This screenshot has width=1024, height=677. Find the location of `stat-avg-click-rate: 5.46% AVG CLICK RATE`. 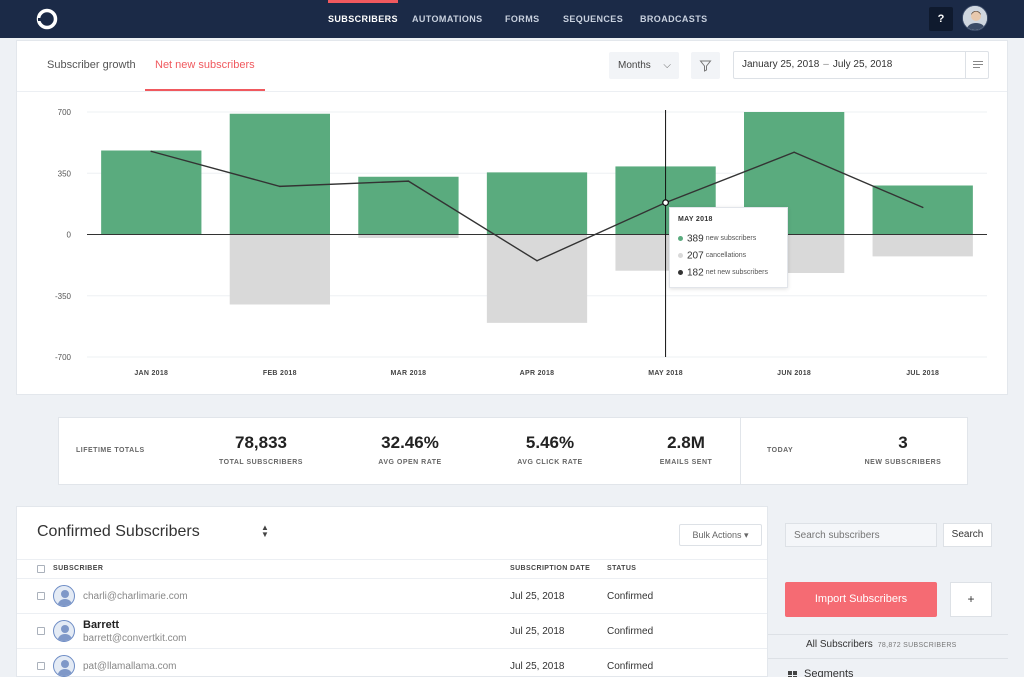

stat-avg-click-rate: 5.46% AVG CLICK RATE is located at coordinates (550, 449).